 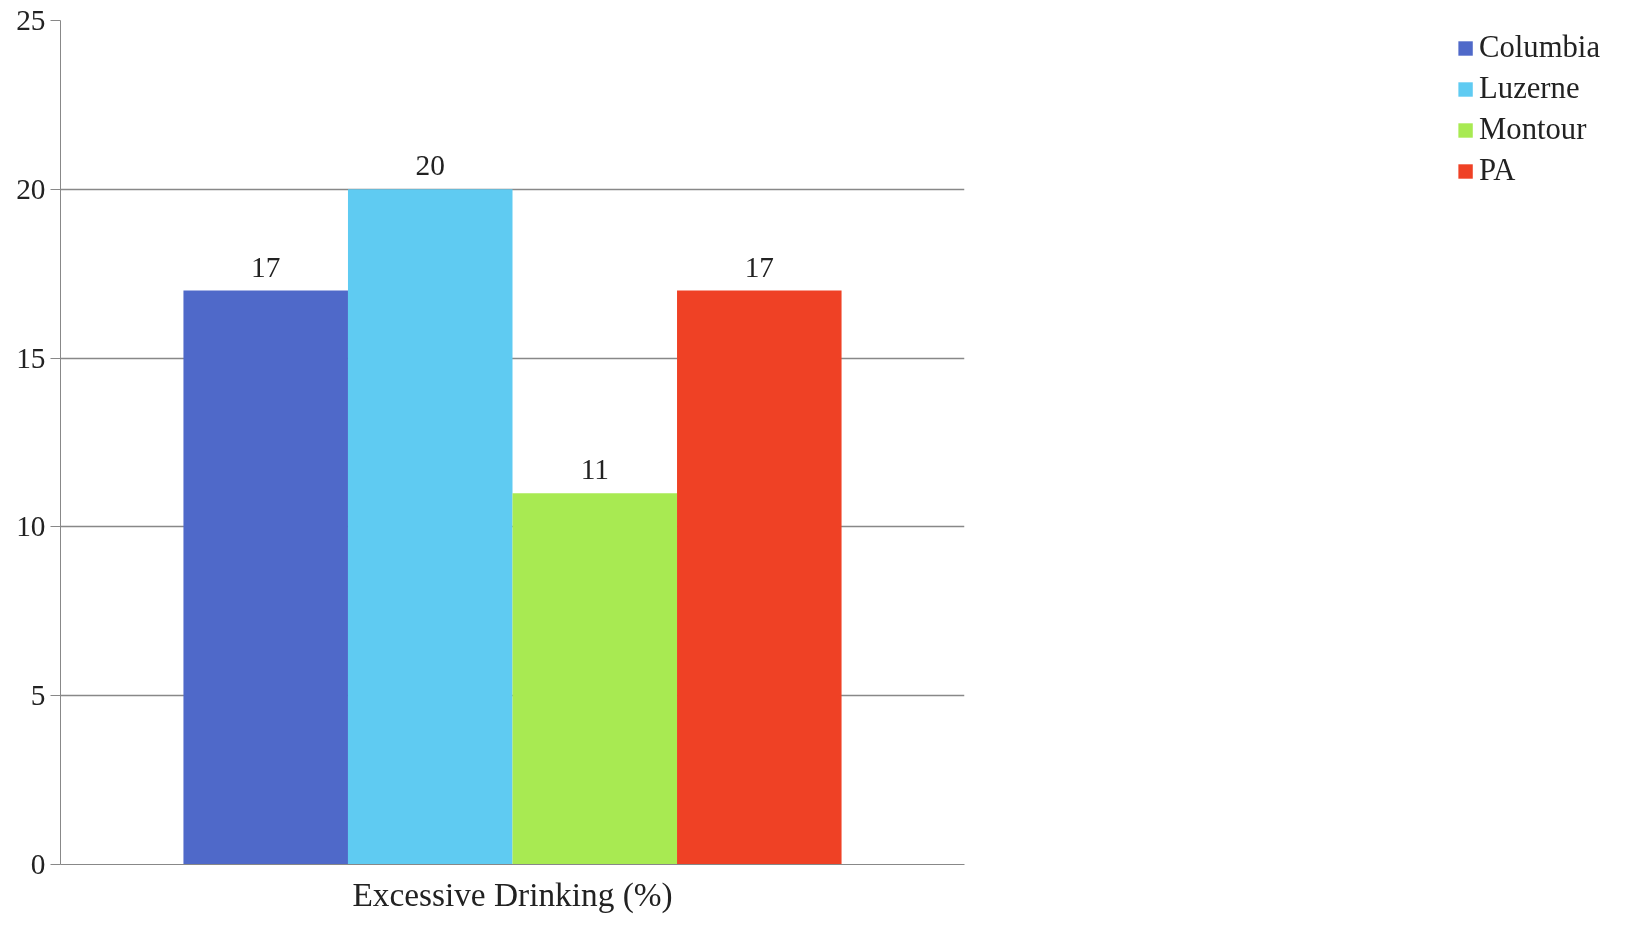 What do you see at coordinates (31, 20) in the screenshot?
I see `y-tick-label: 25` at bounding box center [31, 20].